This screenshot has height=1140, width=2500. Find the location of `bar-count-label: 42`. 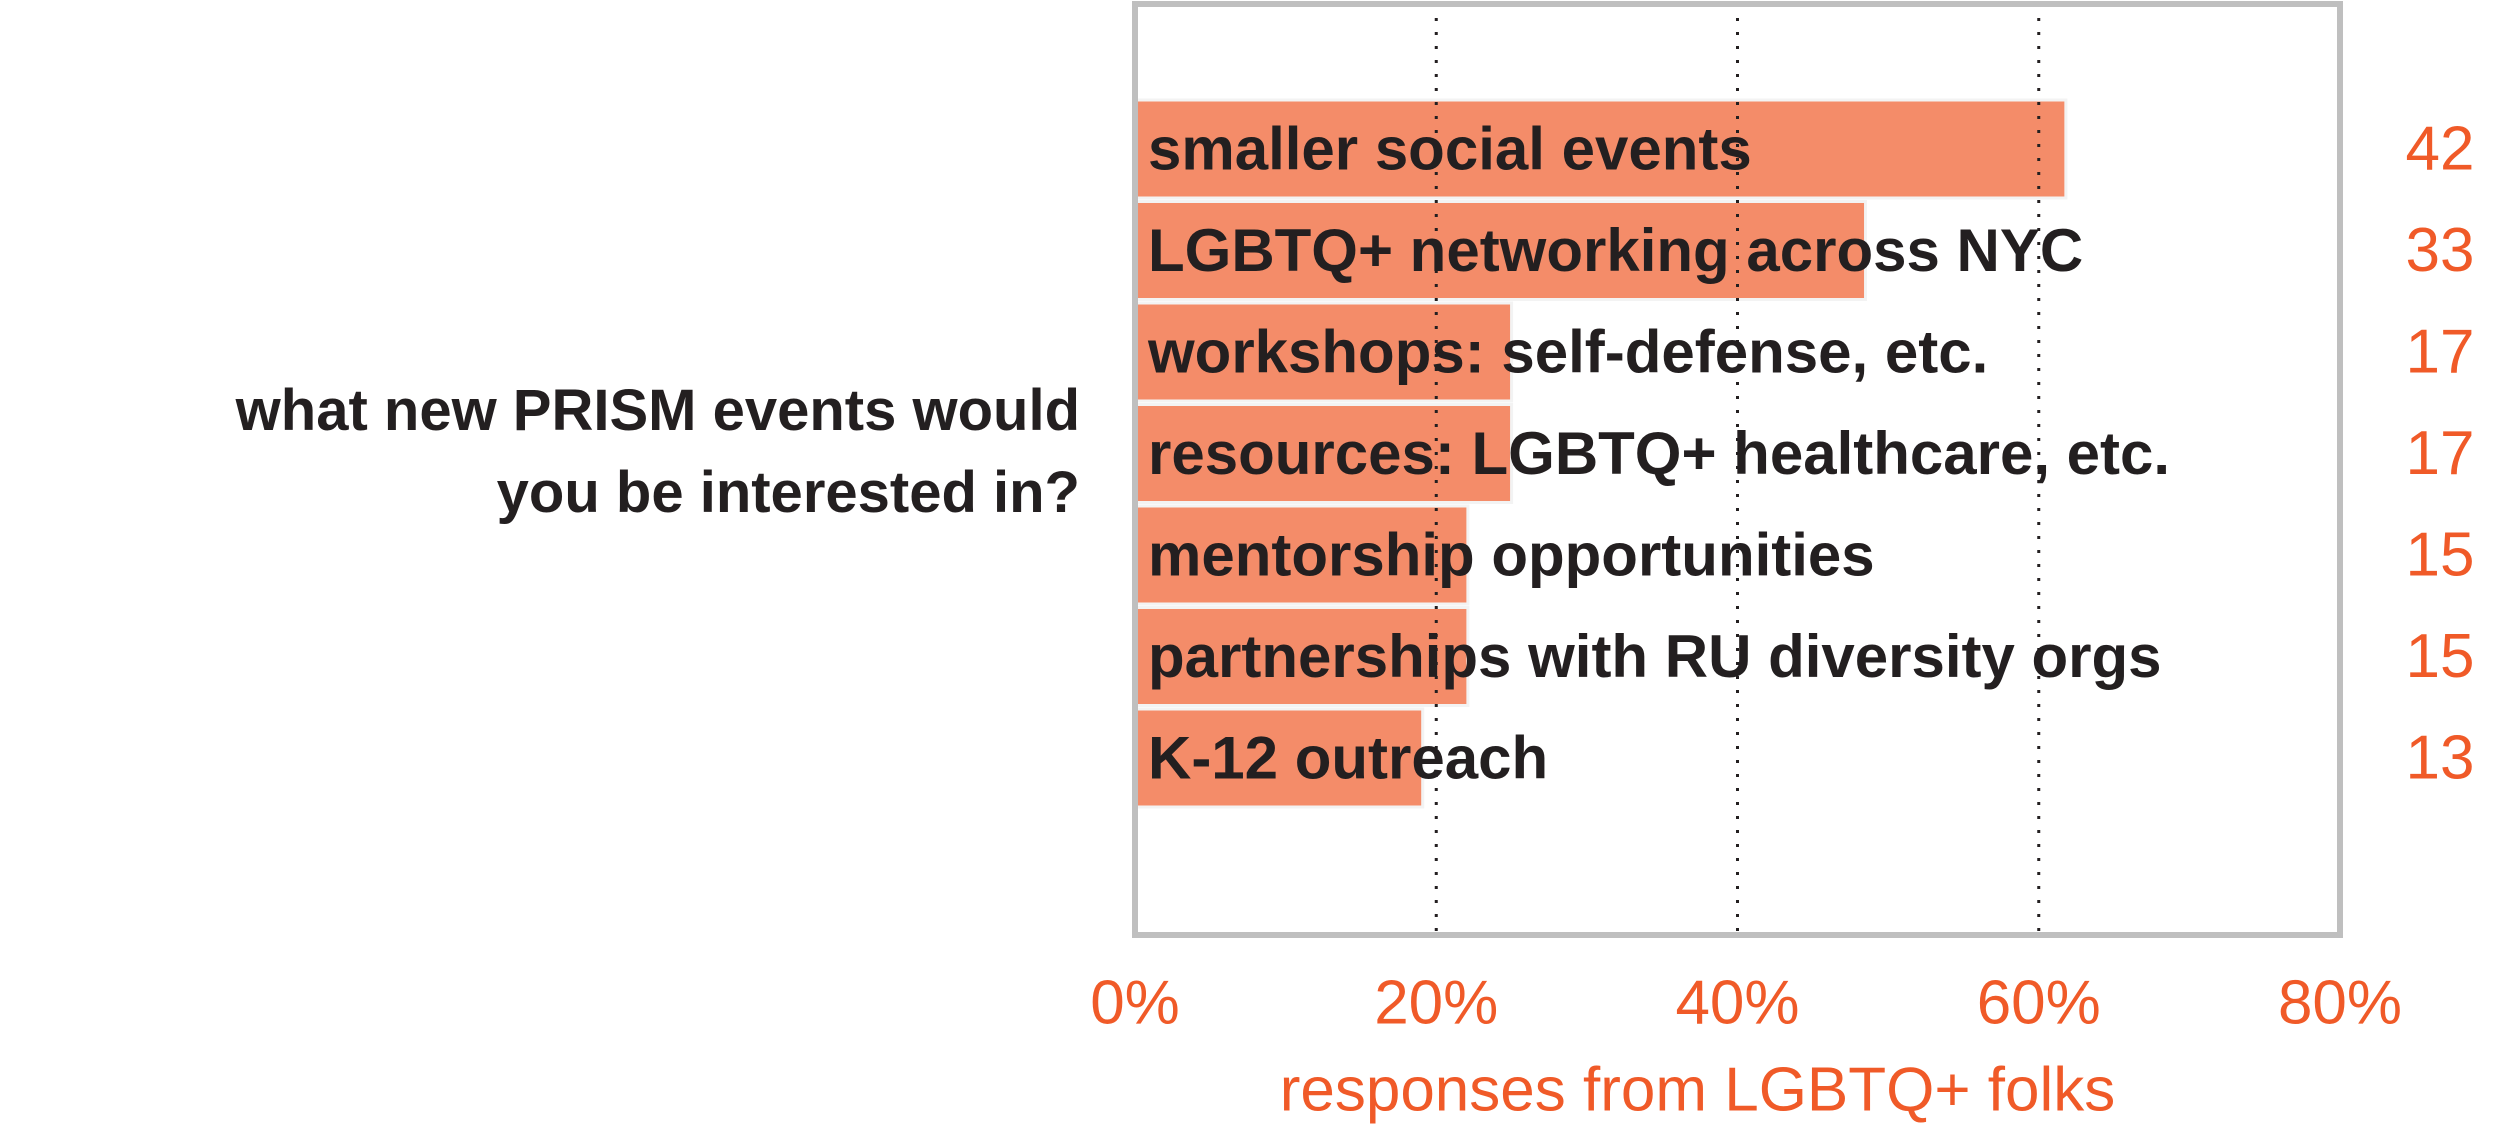

bar-count-label: 42 is located at coordinates (2440, 149).